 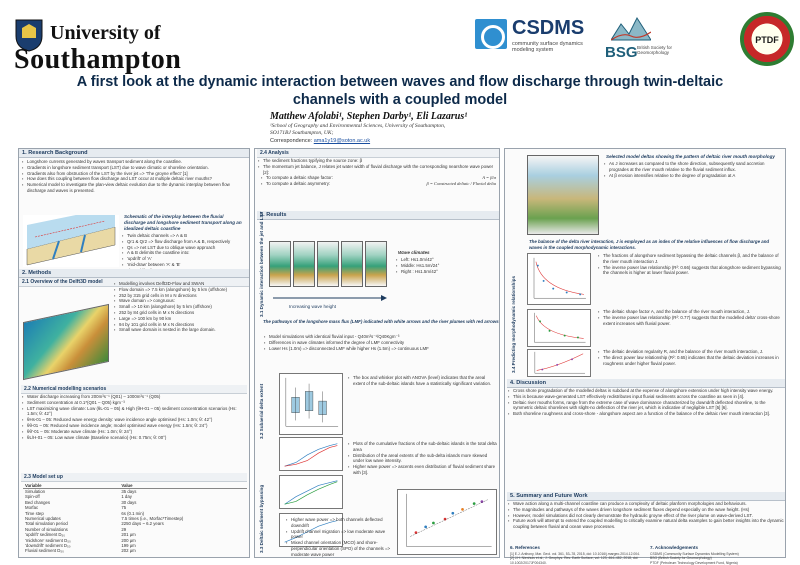 What do you see at coordinates (98, 59) in the screenshot?
I see `university-name-line2: Southampton` at bounding box center [98, 59].